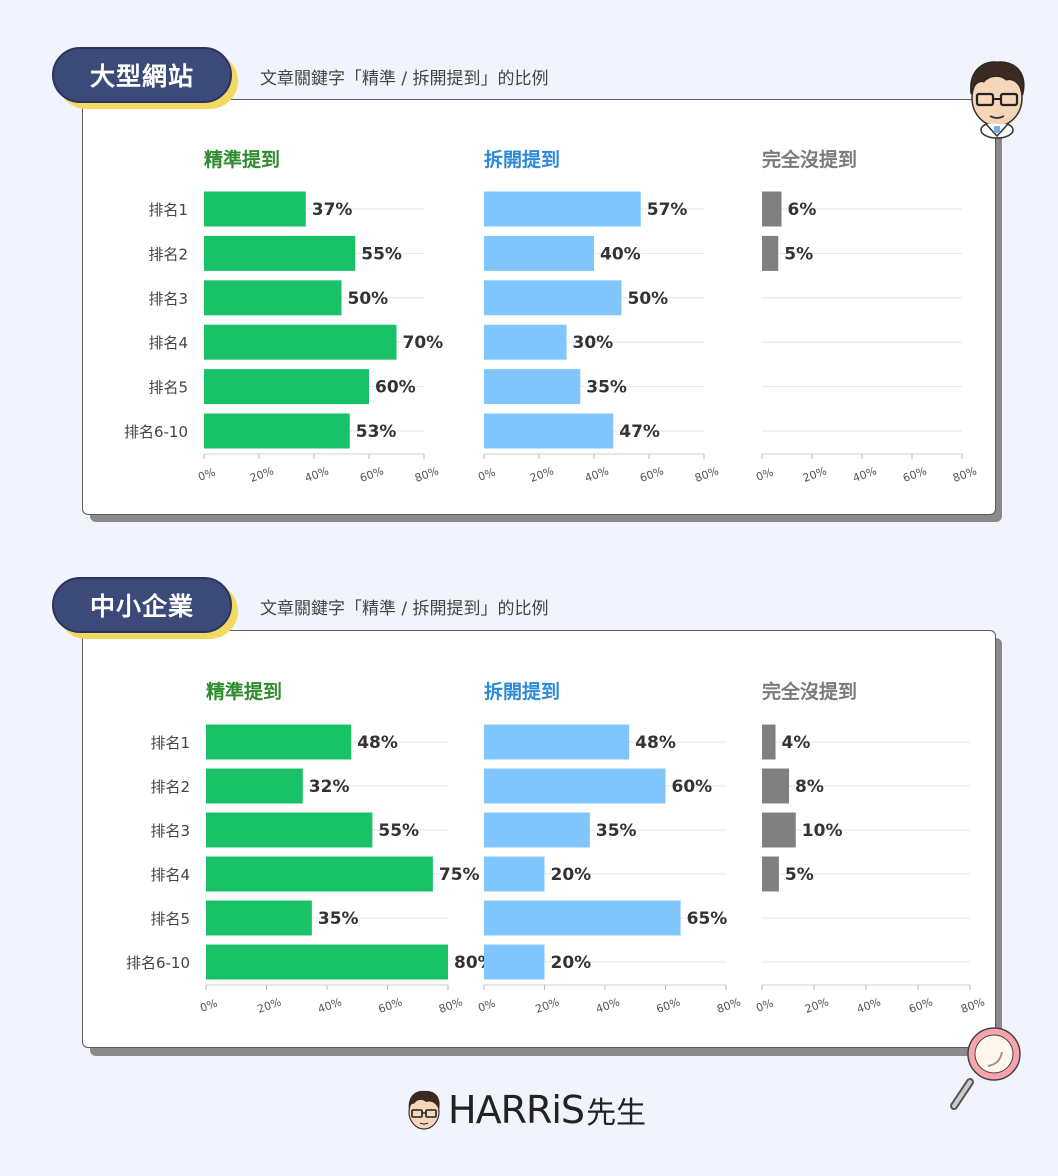 Image resolution: width=1058 pixels, height=1176 pixels. What do you see at coordinates (985, 1068) in the screenshot?
I see `magnifier-icon` at bounding box center [985, 1068].